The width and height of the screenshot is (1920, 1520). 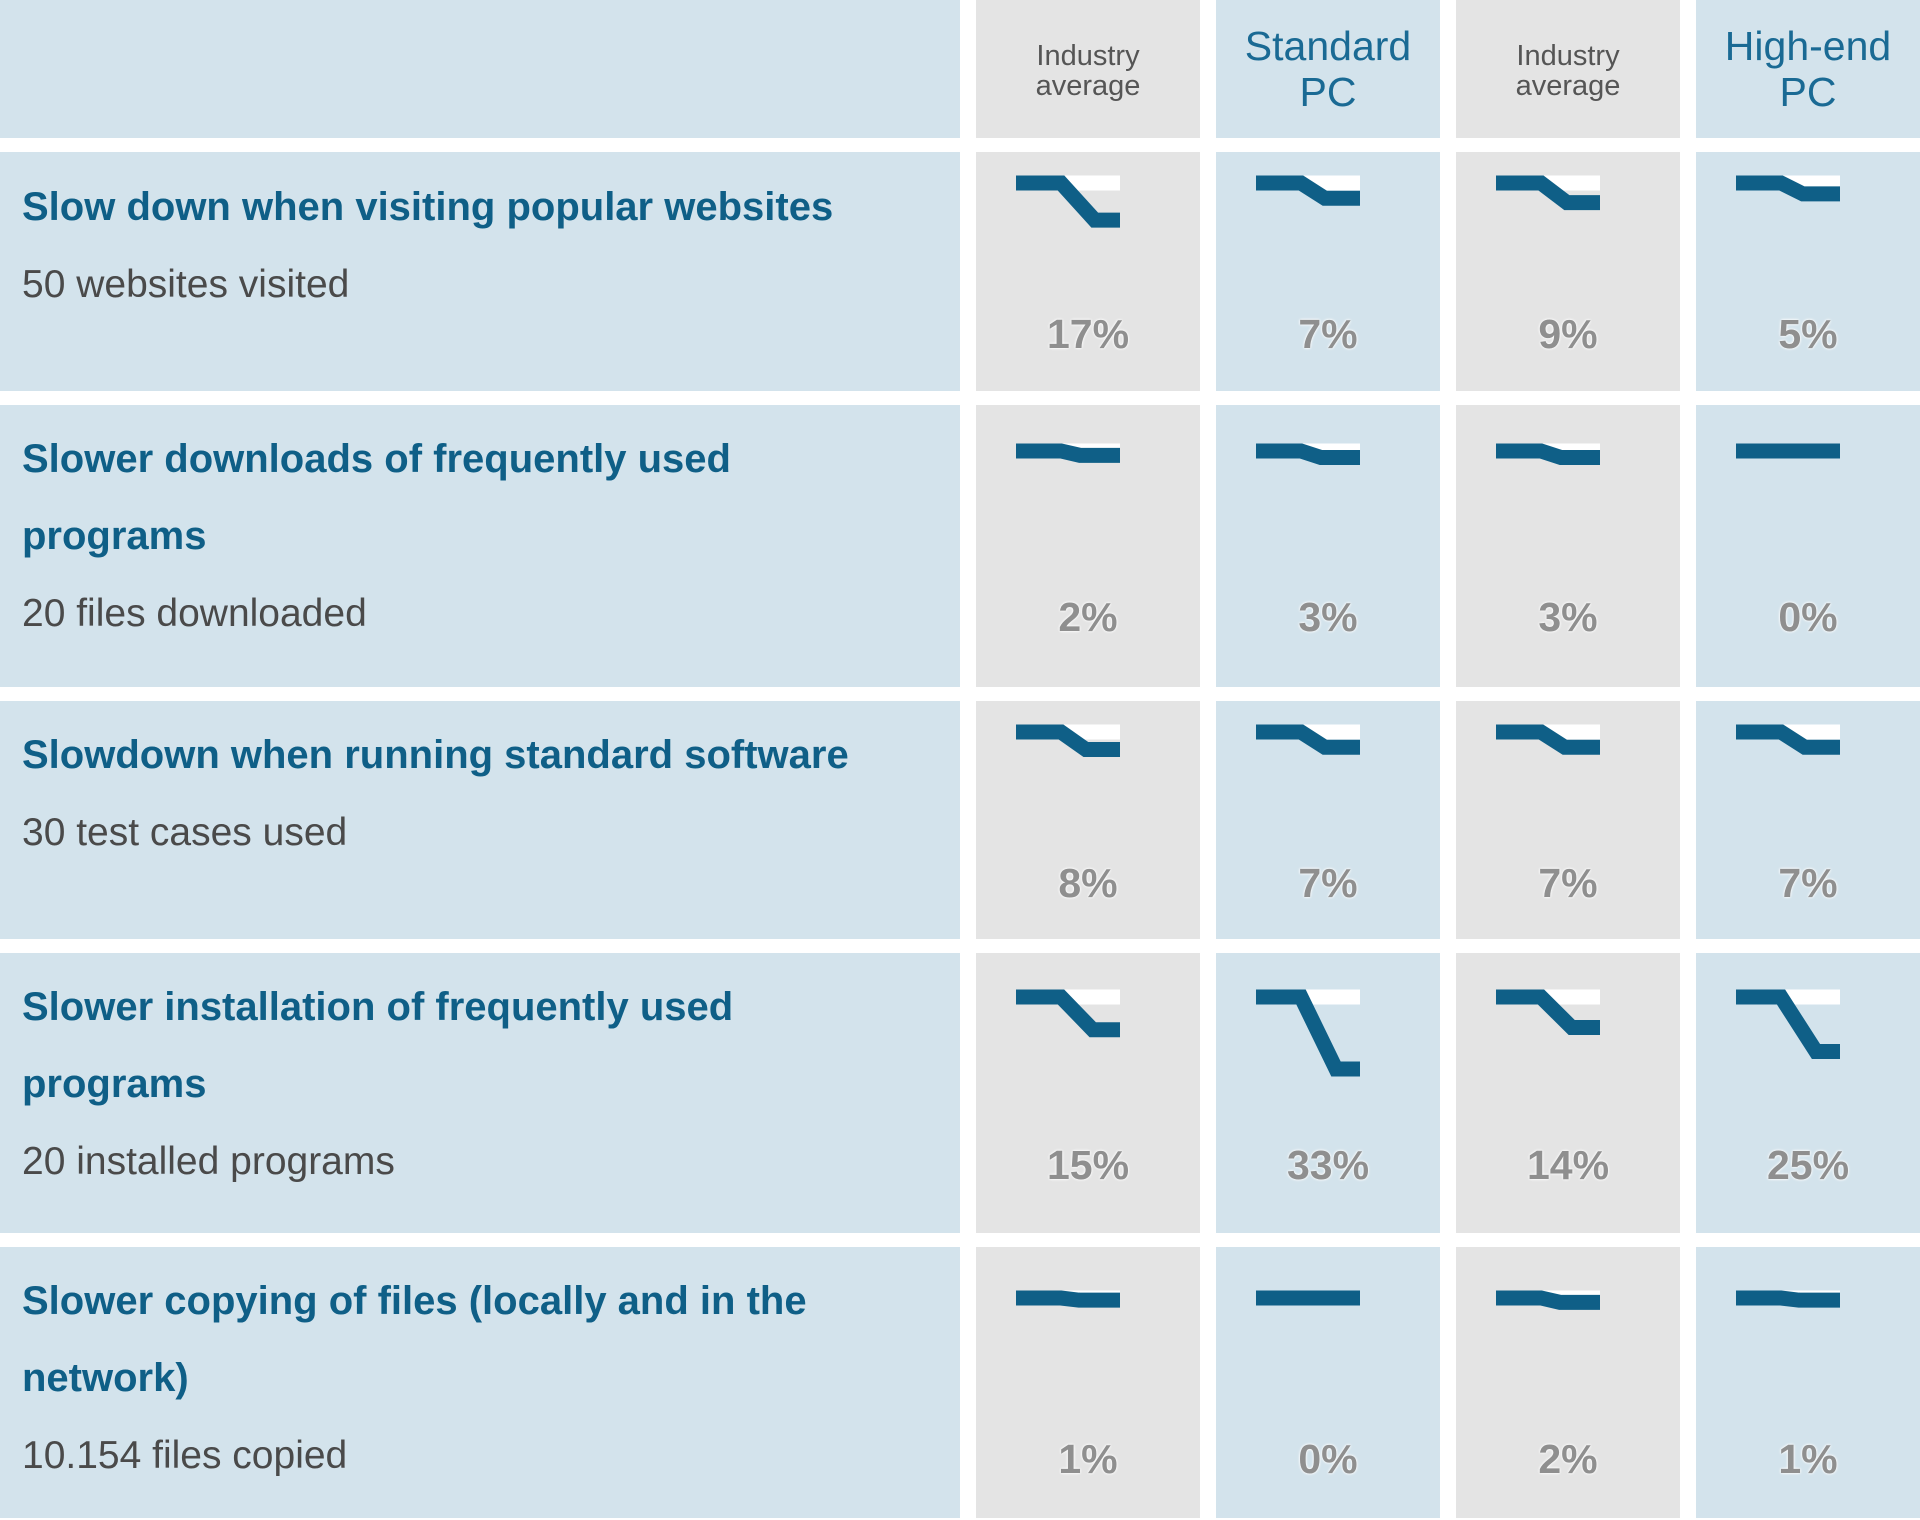 What do you see at coordinates (1088, 820) in the screenshot?
I see `value-cell: 8%` at bounding box center [1088, 820].